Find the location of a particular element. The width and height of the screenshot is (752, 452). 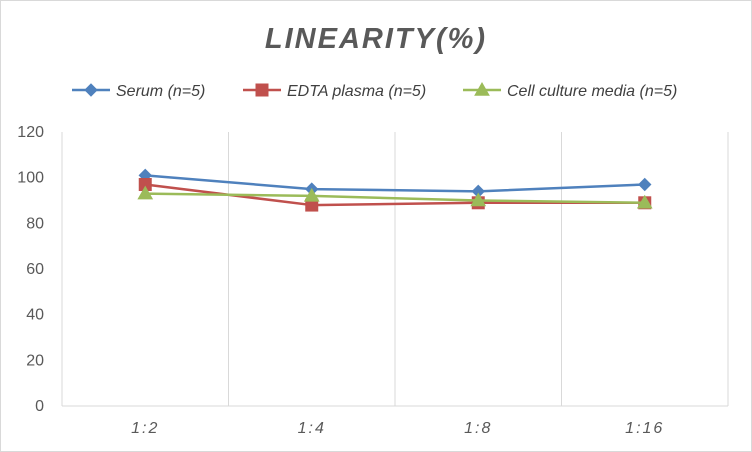

legend-item: EDTA plasma (n=5) is located at coordinates (334, 91).